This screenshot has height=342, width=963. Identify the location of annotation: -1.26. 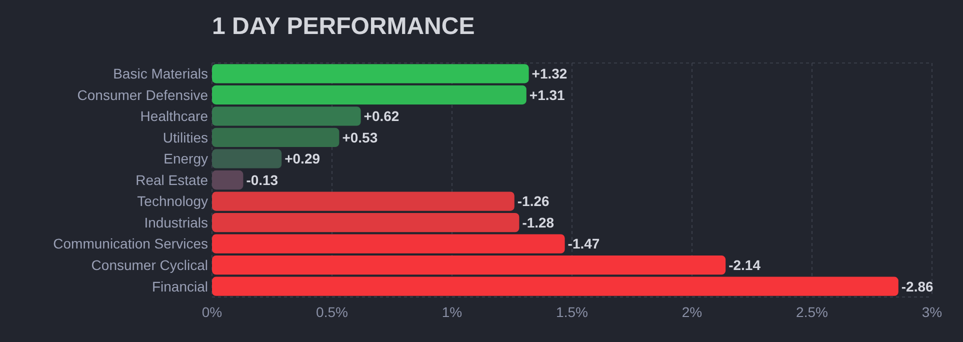
(533, 201).